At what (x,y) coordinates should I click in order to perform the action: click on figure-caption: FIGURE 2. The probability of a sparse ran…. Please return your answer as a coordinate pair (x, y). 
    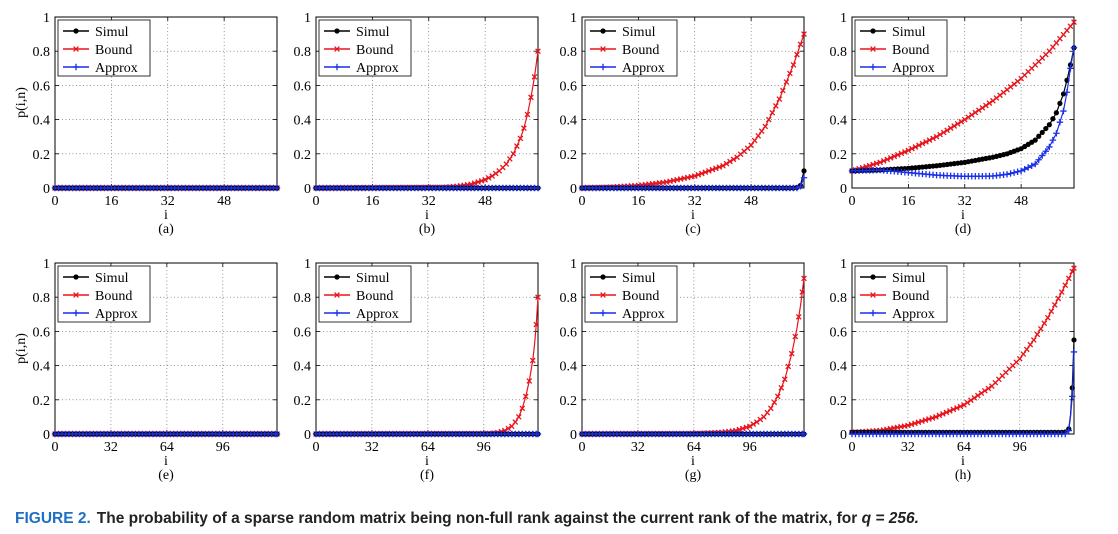
    Looking at the image, I should click on (560, 519).